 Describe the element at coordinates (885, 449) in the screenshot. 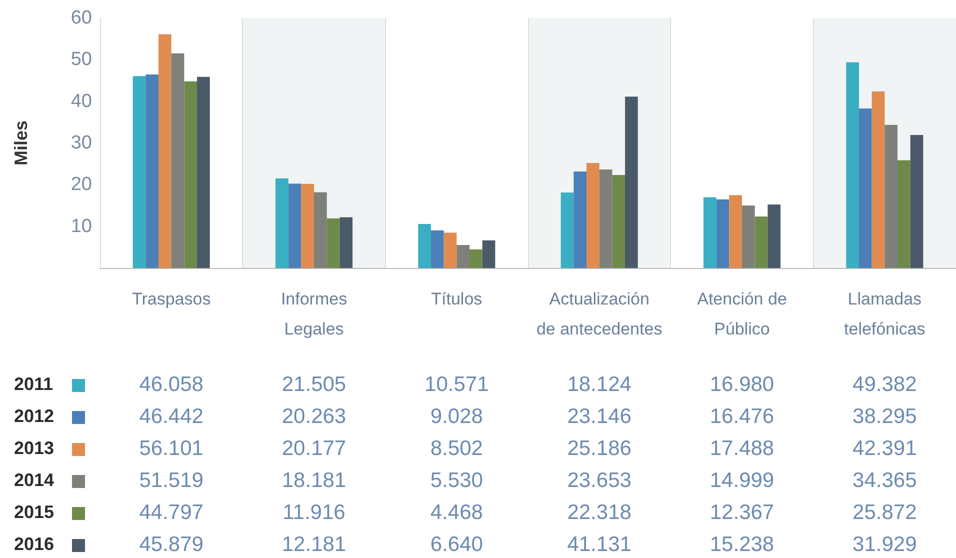

I see `data-label: 42.391` at that location.